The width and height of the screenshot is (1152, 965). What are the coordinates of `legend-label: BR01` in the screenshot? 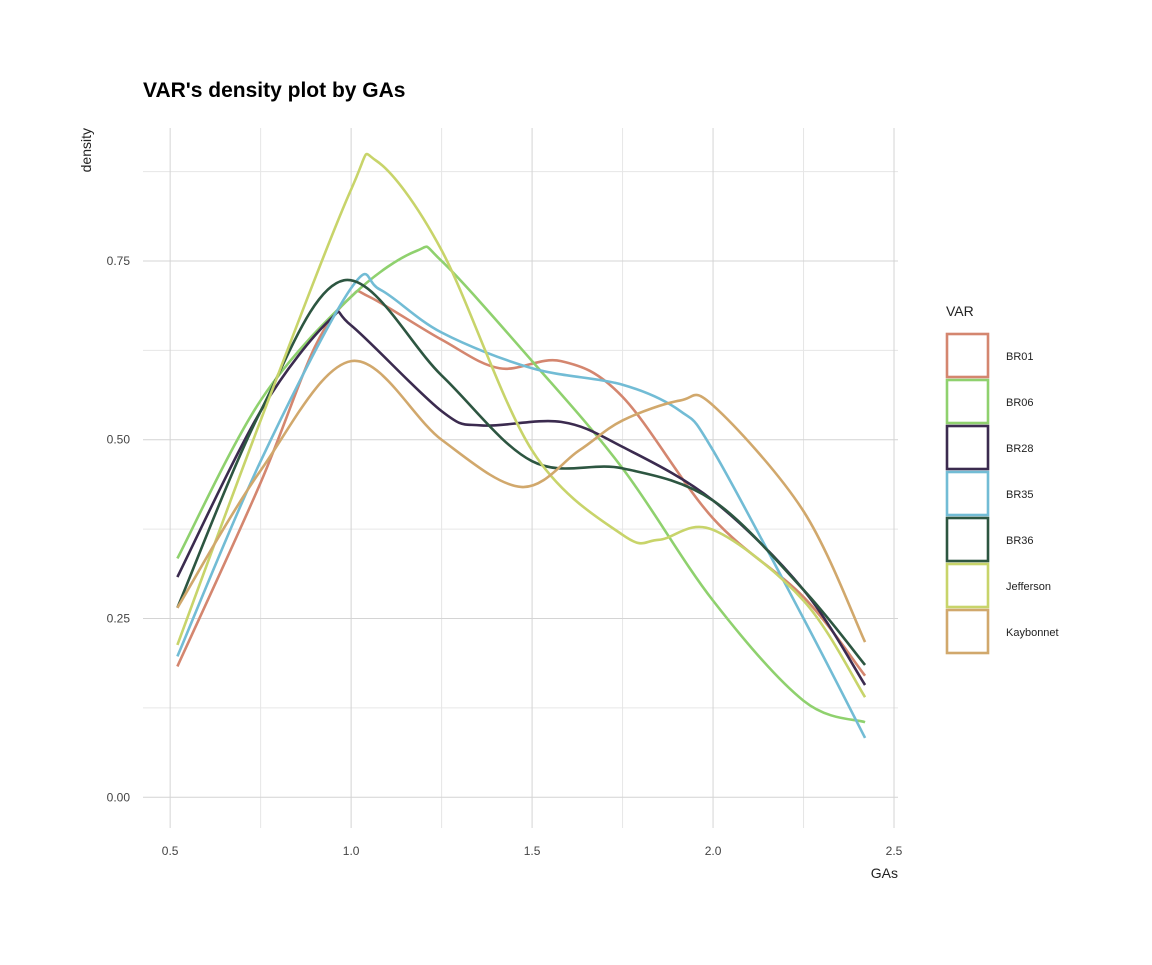 It's located at (1020, 357).